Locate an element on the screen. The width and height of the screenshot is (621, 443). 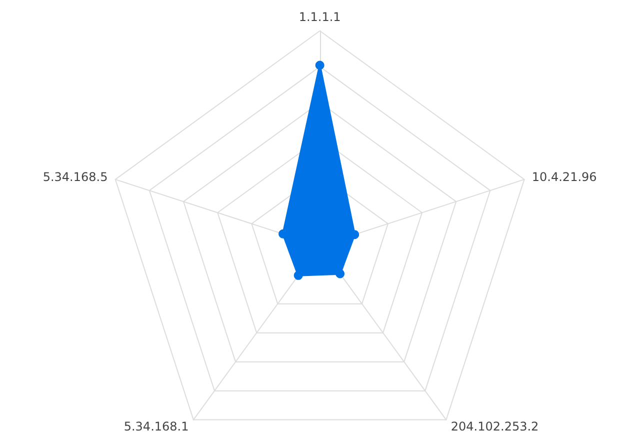
spoke-label: 1.1.1.1 is located at coordinates (319, 17).